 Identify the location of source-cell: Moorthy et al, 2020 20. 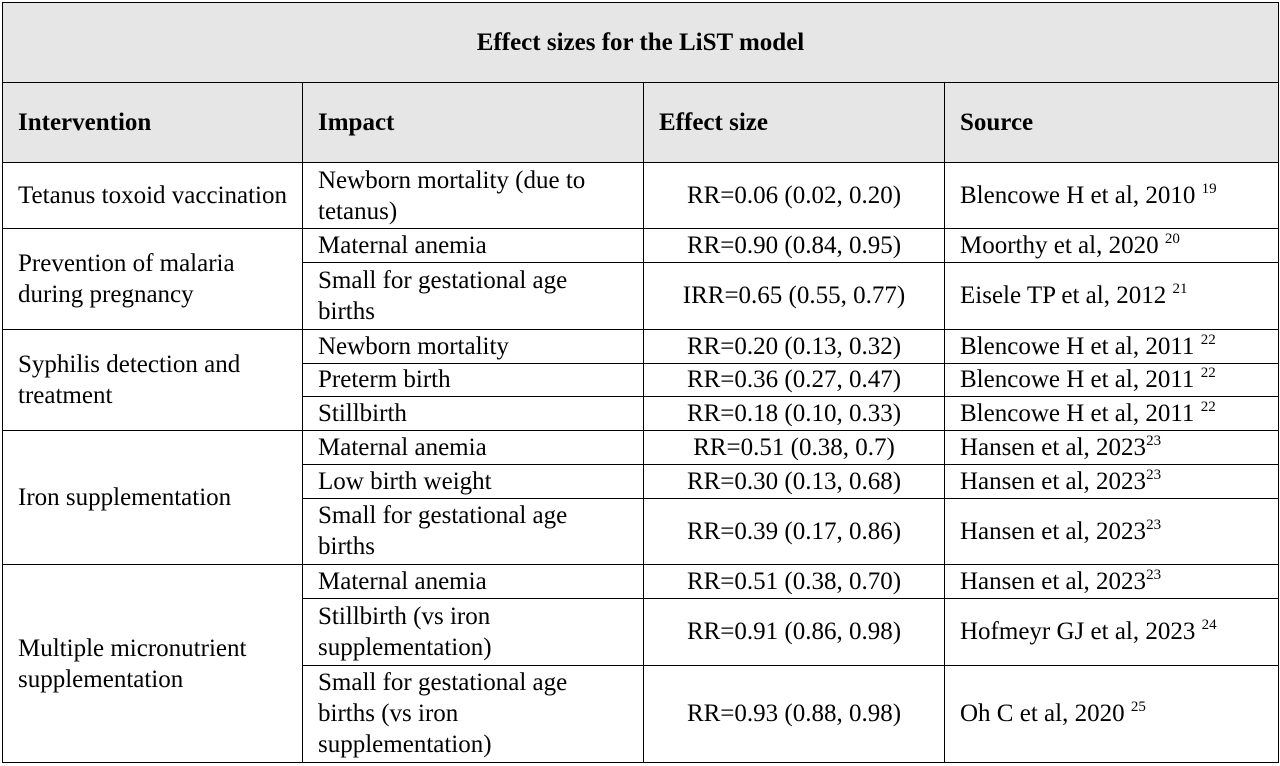
(1111, 246).